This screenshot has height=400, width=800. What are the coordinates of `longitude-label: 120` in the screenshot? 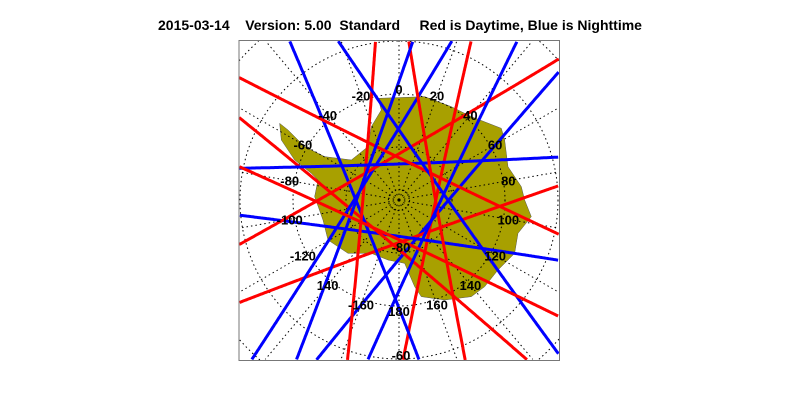 It's located at (495, 256).